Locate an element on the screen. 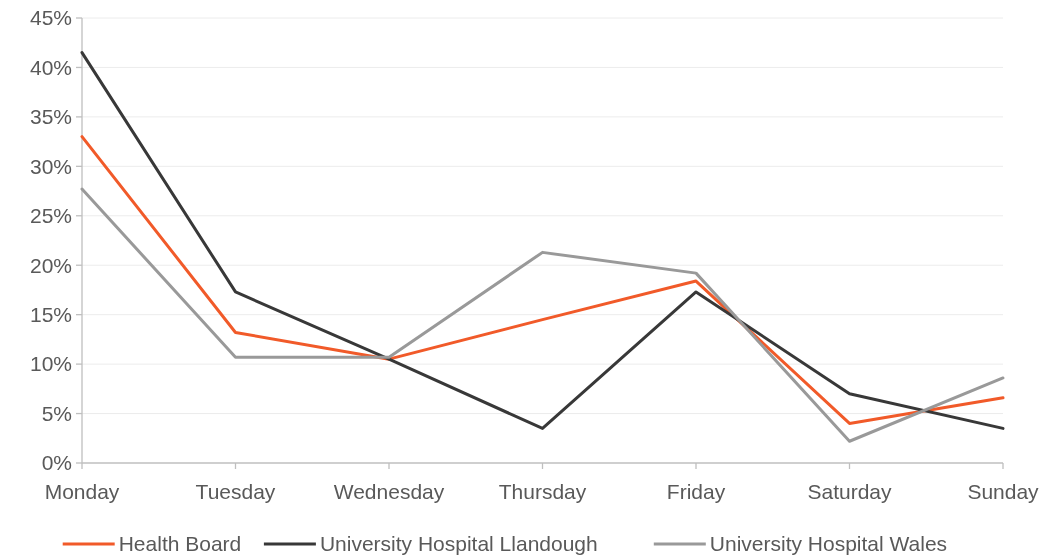 The image size is (1046, 559). legend-label: Health Board is located at coordinates (180, 544).